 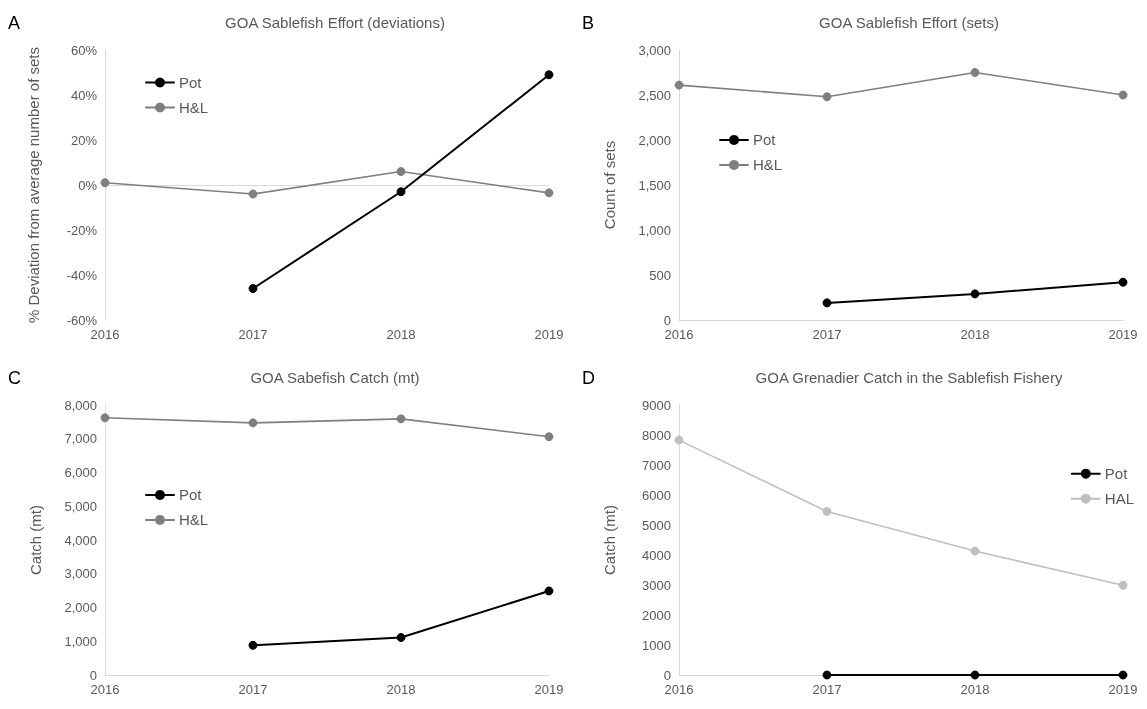 I want to click on y-tick-label: 2000, so click(x=656, y=615).